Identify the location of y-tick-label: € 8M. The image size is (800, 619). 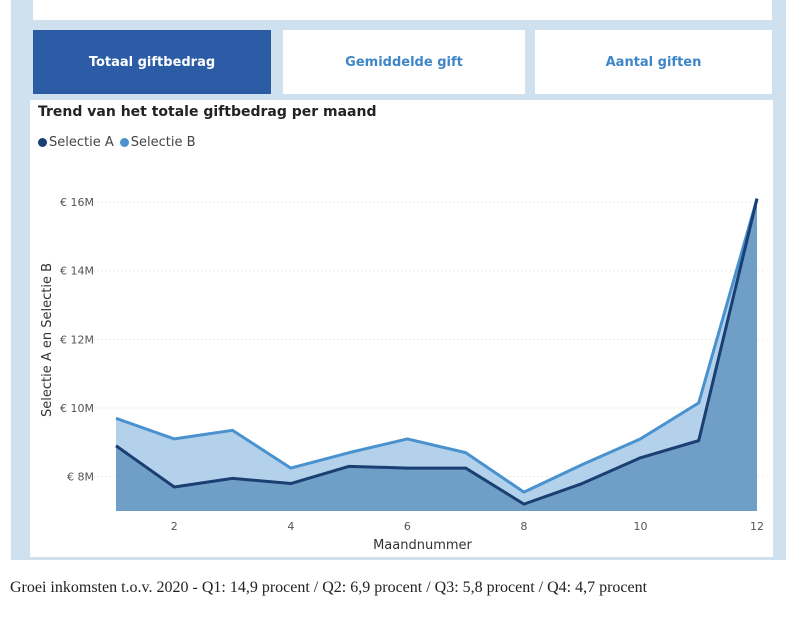
(80, 477).